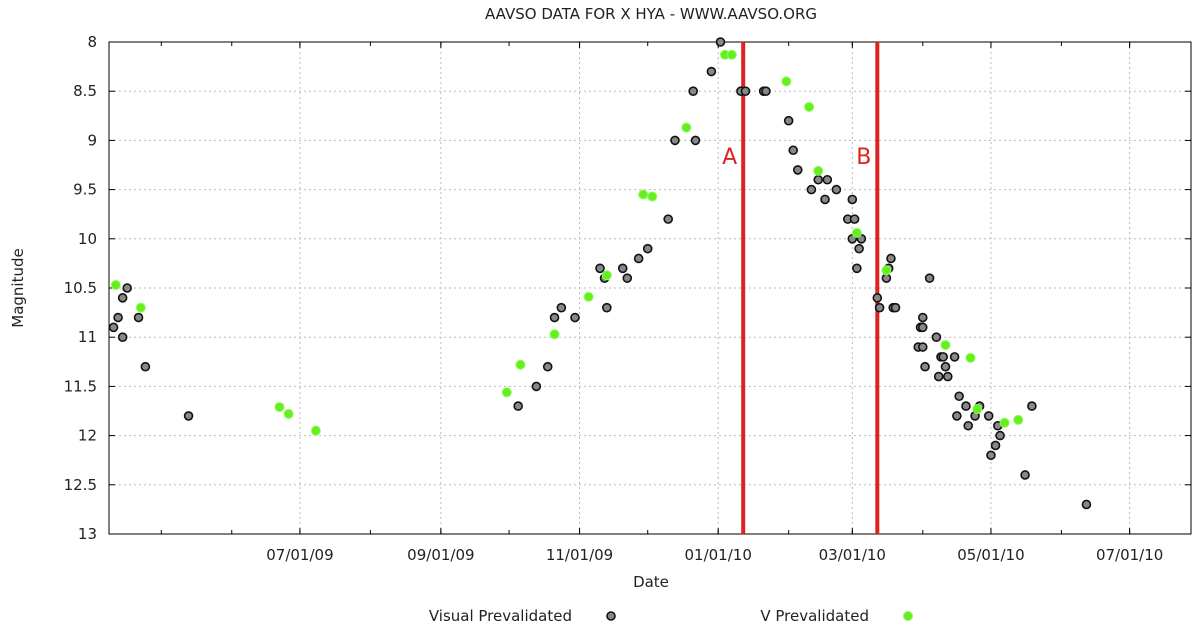  What do you see at coordinates (814, 616) in the screenshot?
I see `legend-label-v: V Prevalidated` at bounding box center [814, 616].